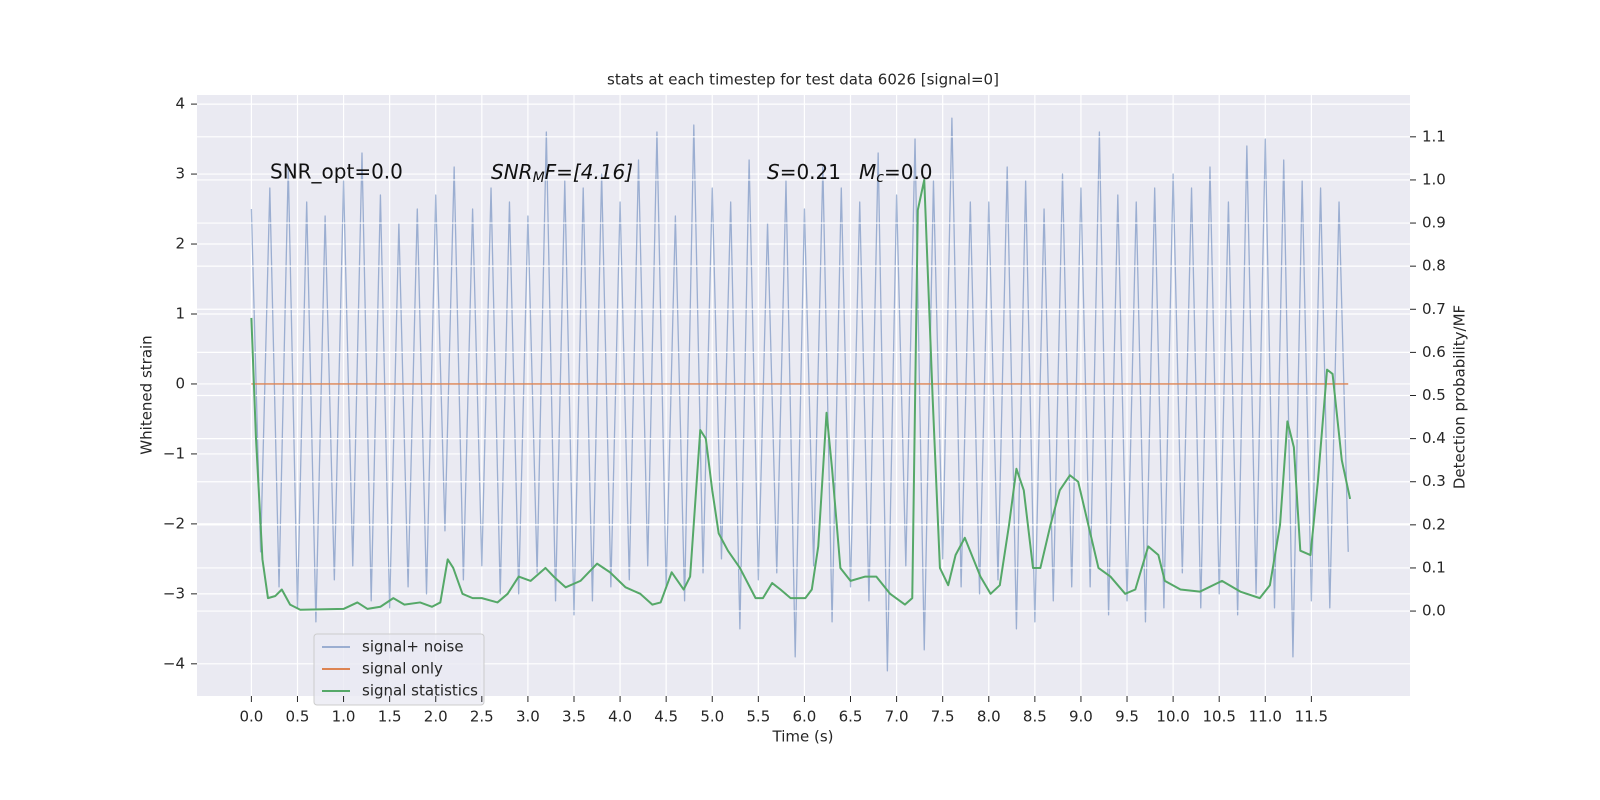  I want to click on y2-tick-label: 0.3, so click(1434, 481).